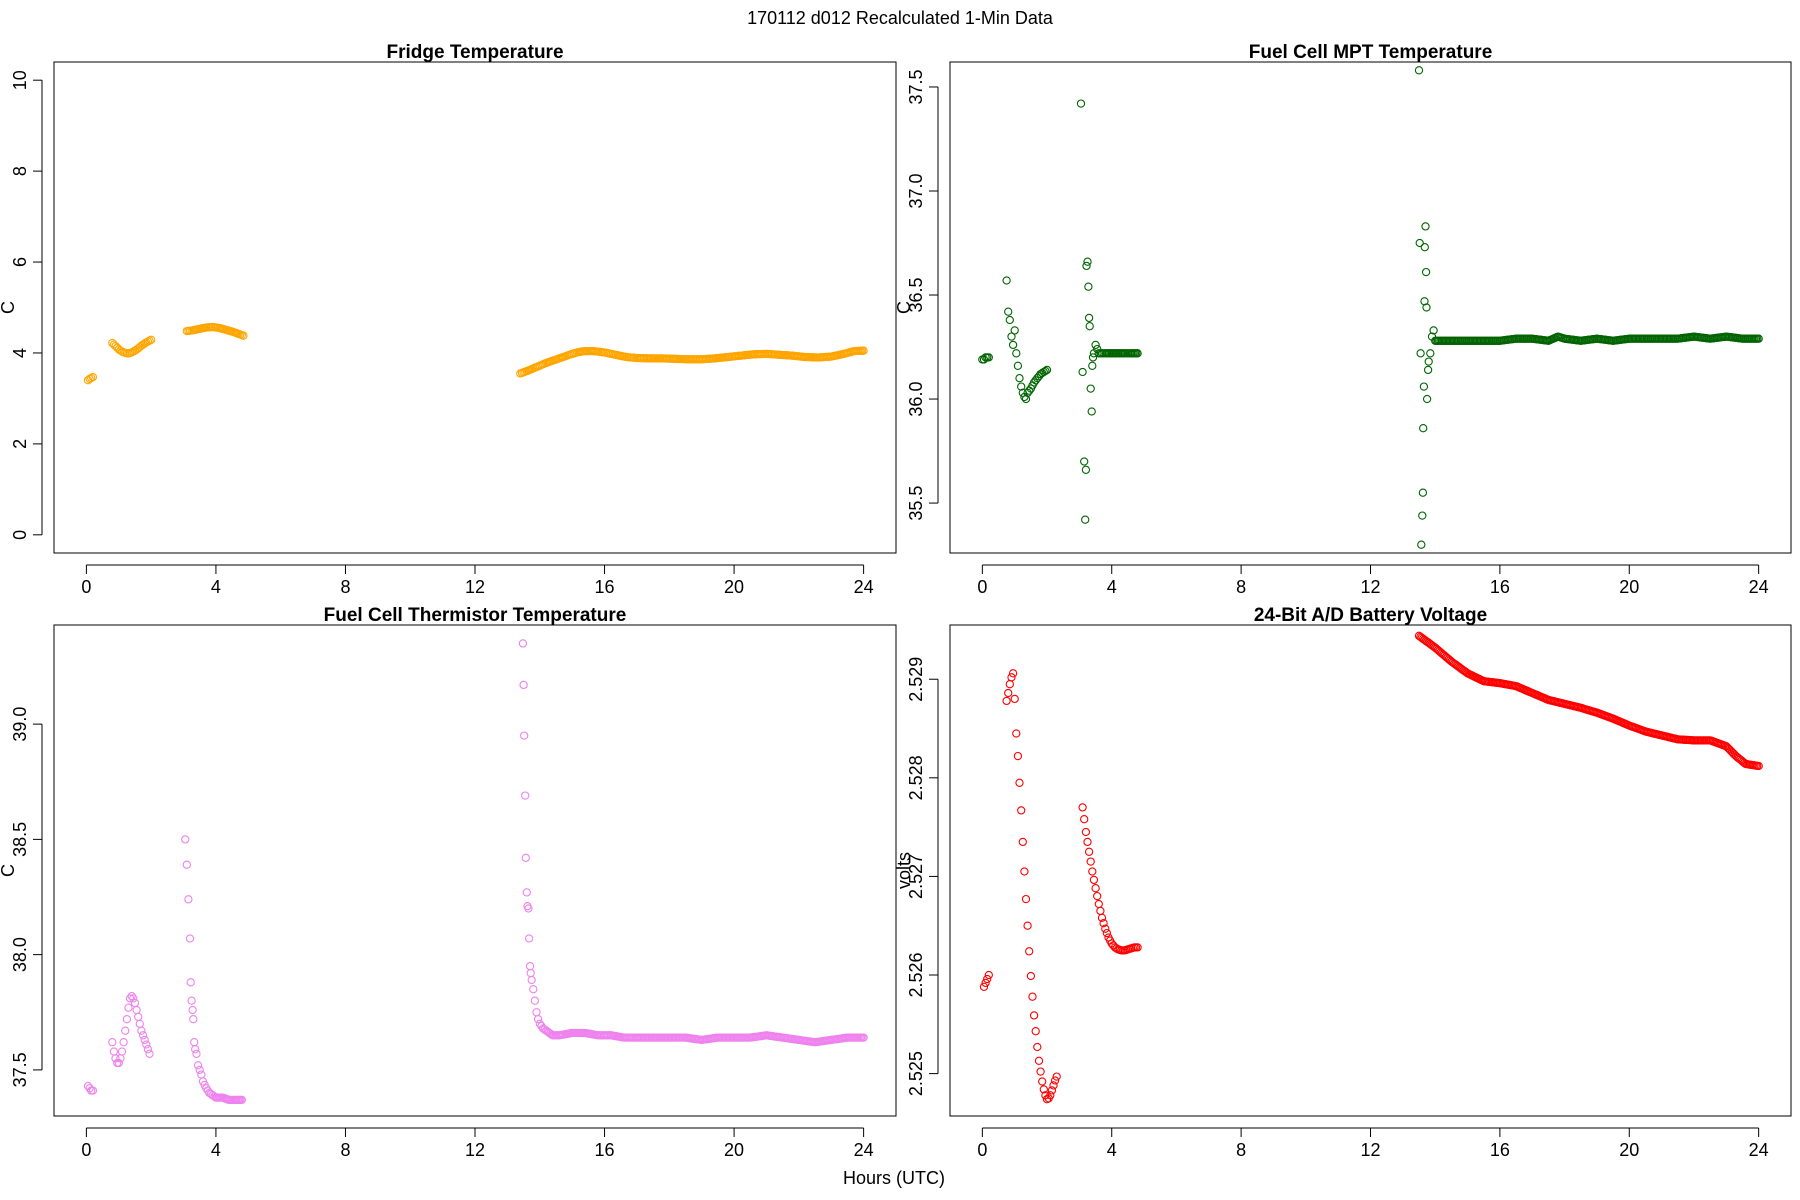  I want to click on x-tick-label: 12, so click(1370, 1150).